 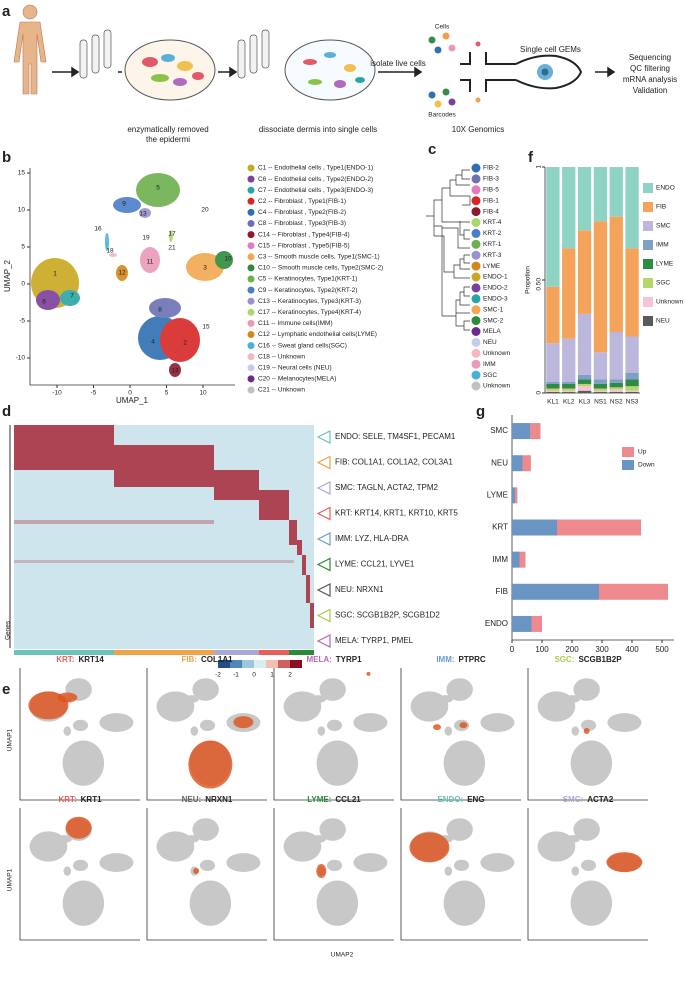 I want to click on x-tick-label: NS1, so click(x=600, y=402).